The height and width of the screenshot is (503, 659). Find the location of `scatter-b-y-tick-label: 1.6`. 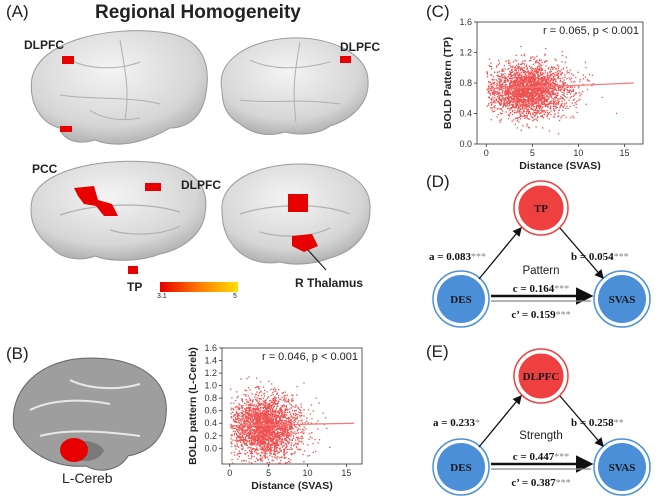

scatter-b-y-tick-label: 1.6 is located at coordinates (210, 348).